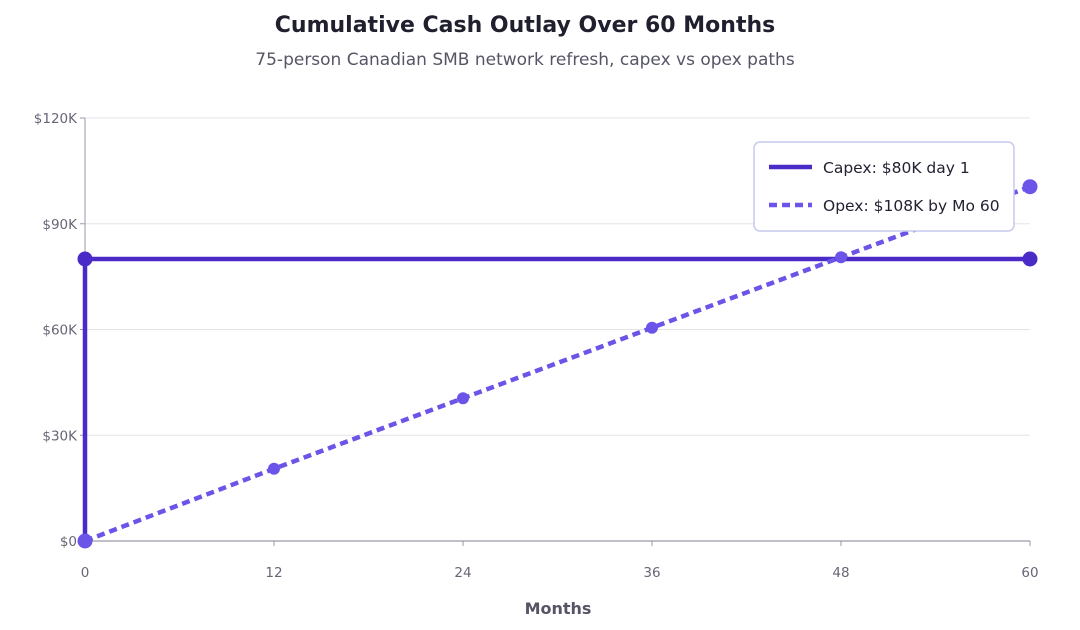 The height and width of the screenshot is (630, 1080). Describe the element at coordinates (462, 573) in the screenshot. I see `x-tick-label: 24` at that location.